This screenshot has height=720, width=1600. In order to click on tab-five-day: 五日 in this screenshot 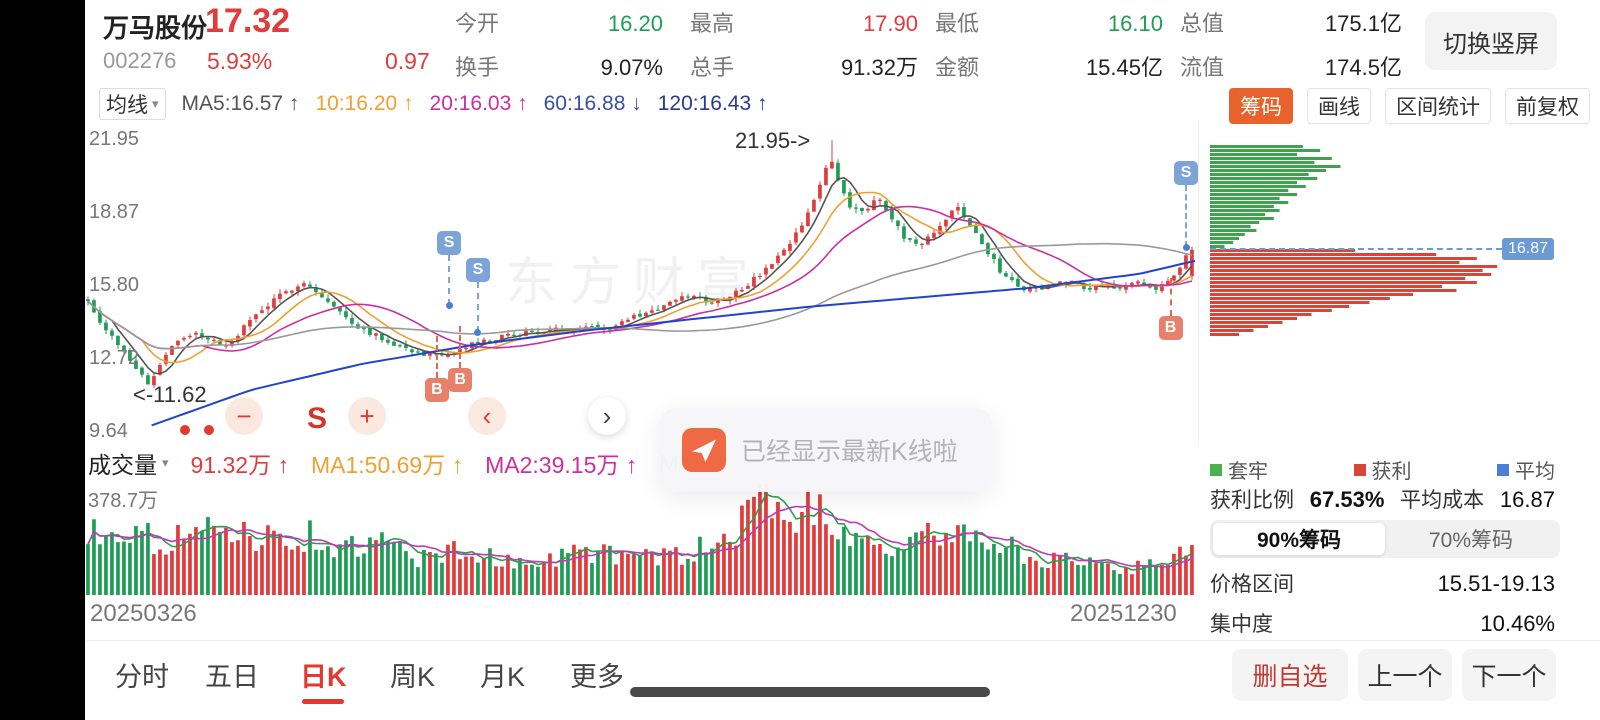, I will do `click(232, 677)`.